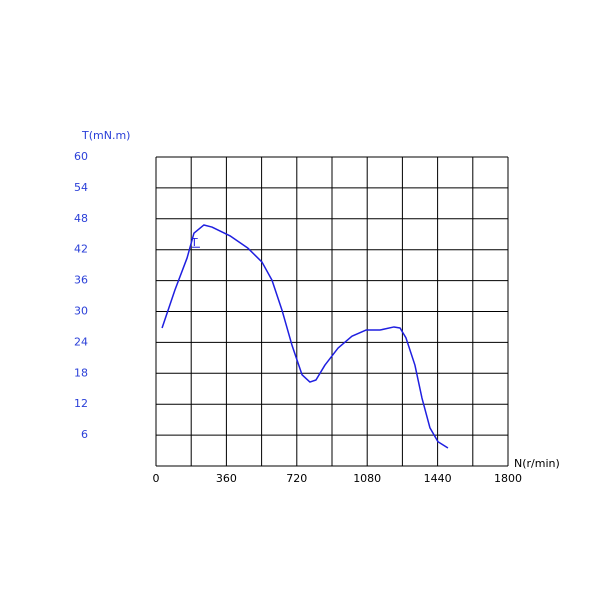 This screenshot has width=600, height=600. I want to click on x-axis-label: N(r/min), so click(537, 463).